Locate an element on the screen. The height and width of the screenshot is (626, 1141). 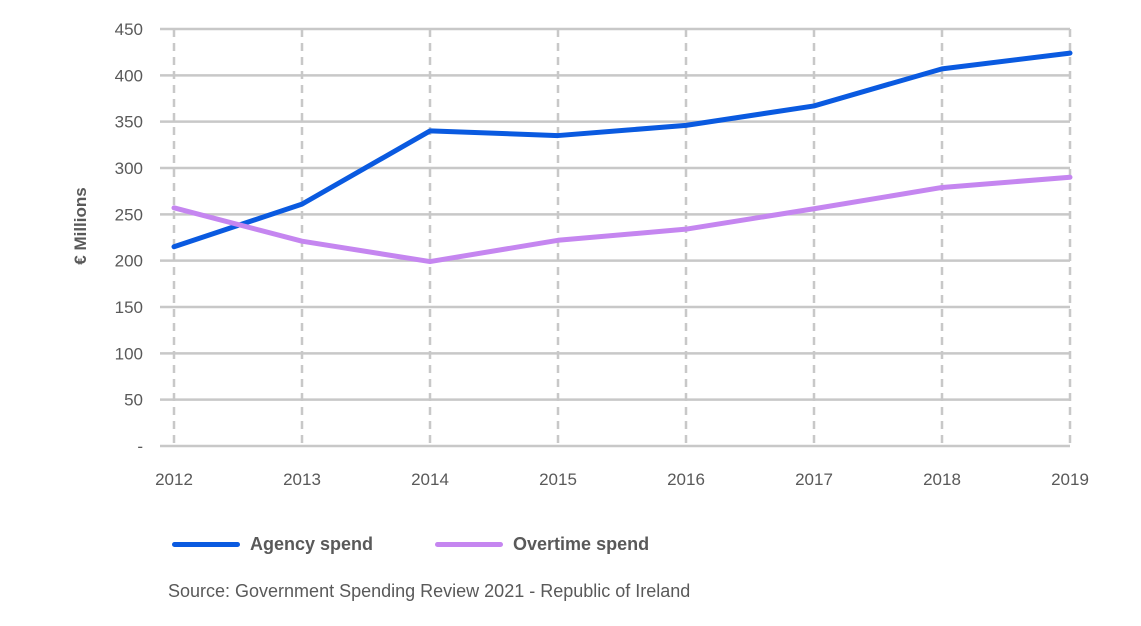
legend: Agency spend Overtime spend is located at coordinates (441, 544).